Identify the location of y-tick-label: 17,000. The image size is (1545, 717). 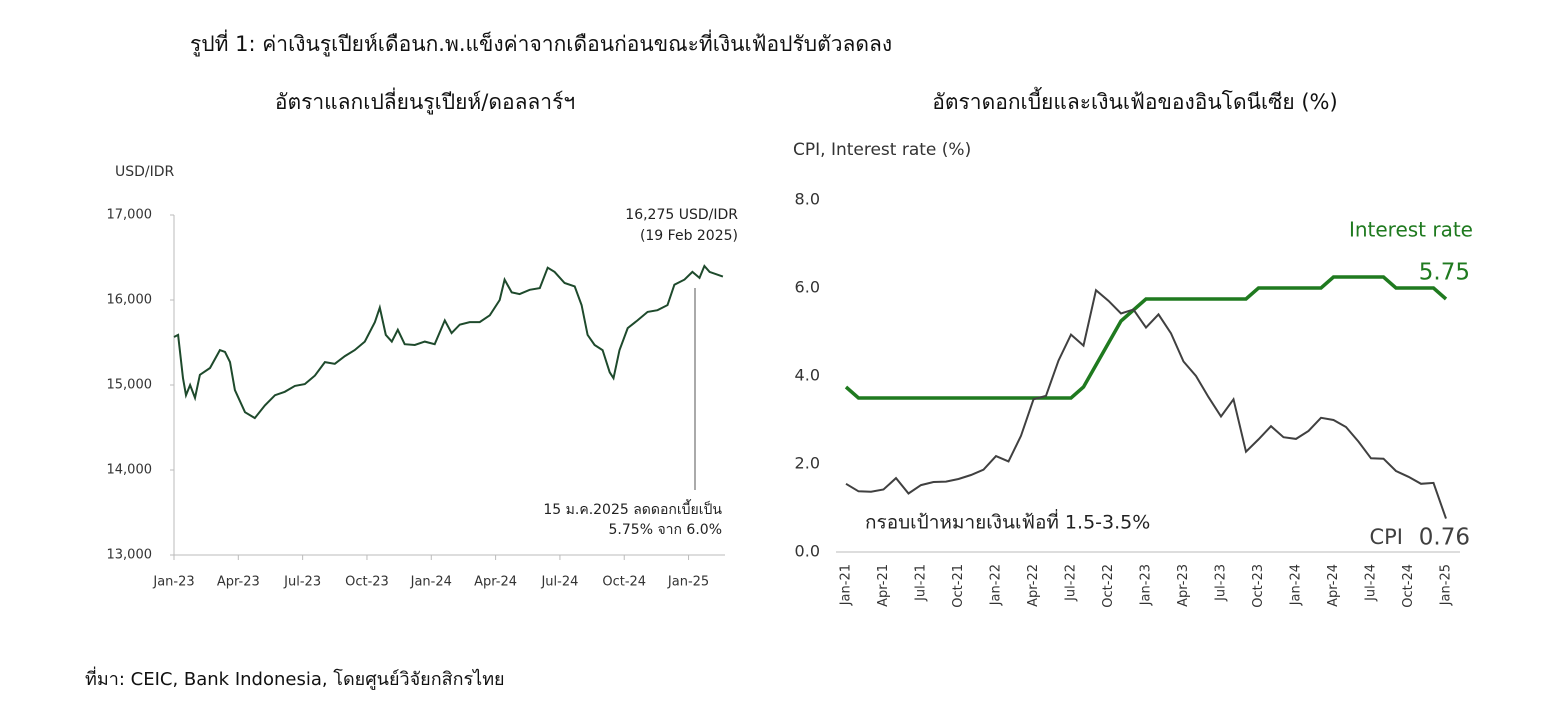
(130, 215).